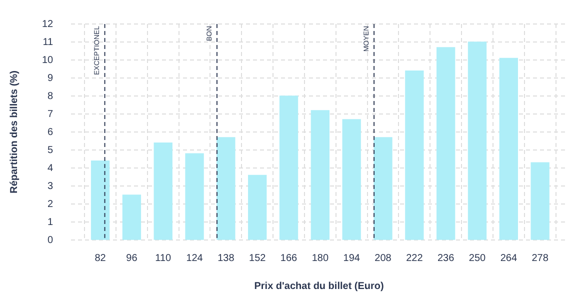 The height and width of the screenshot is (300, 577). What do you see at coordinates (415, 258) in the screenshot?
I see `x-tick-label: 222` at bounding box center [415, 258].